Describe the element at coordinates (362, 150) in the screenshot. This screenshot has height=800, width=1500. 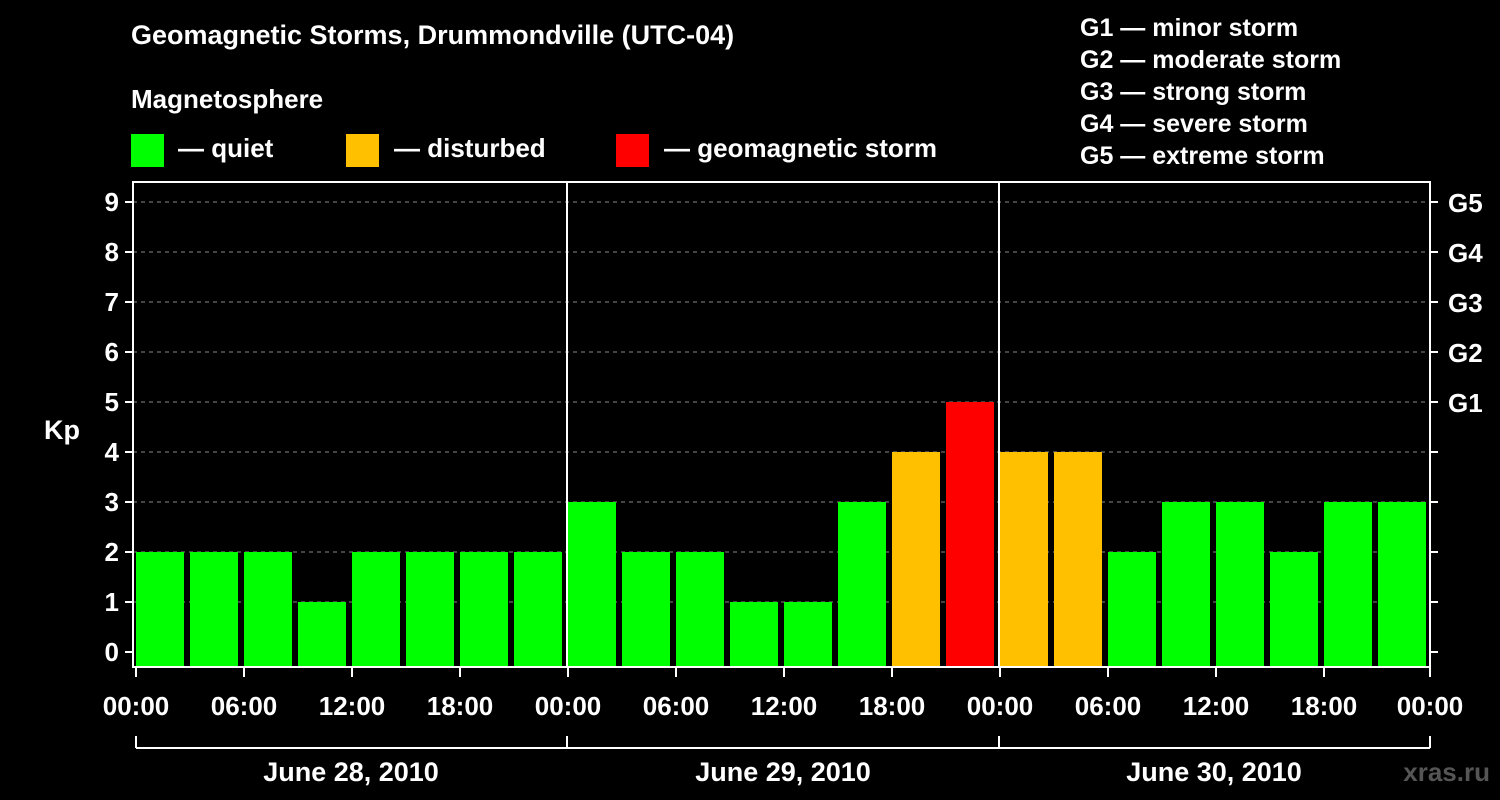
I see `disturbed-swatch` at that location.